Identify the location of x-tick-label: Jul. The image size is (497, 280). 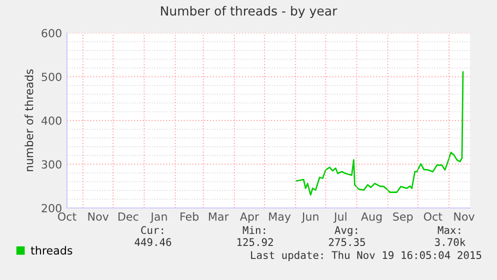
(339, 217).